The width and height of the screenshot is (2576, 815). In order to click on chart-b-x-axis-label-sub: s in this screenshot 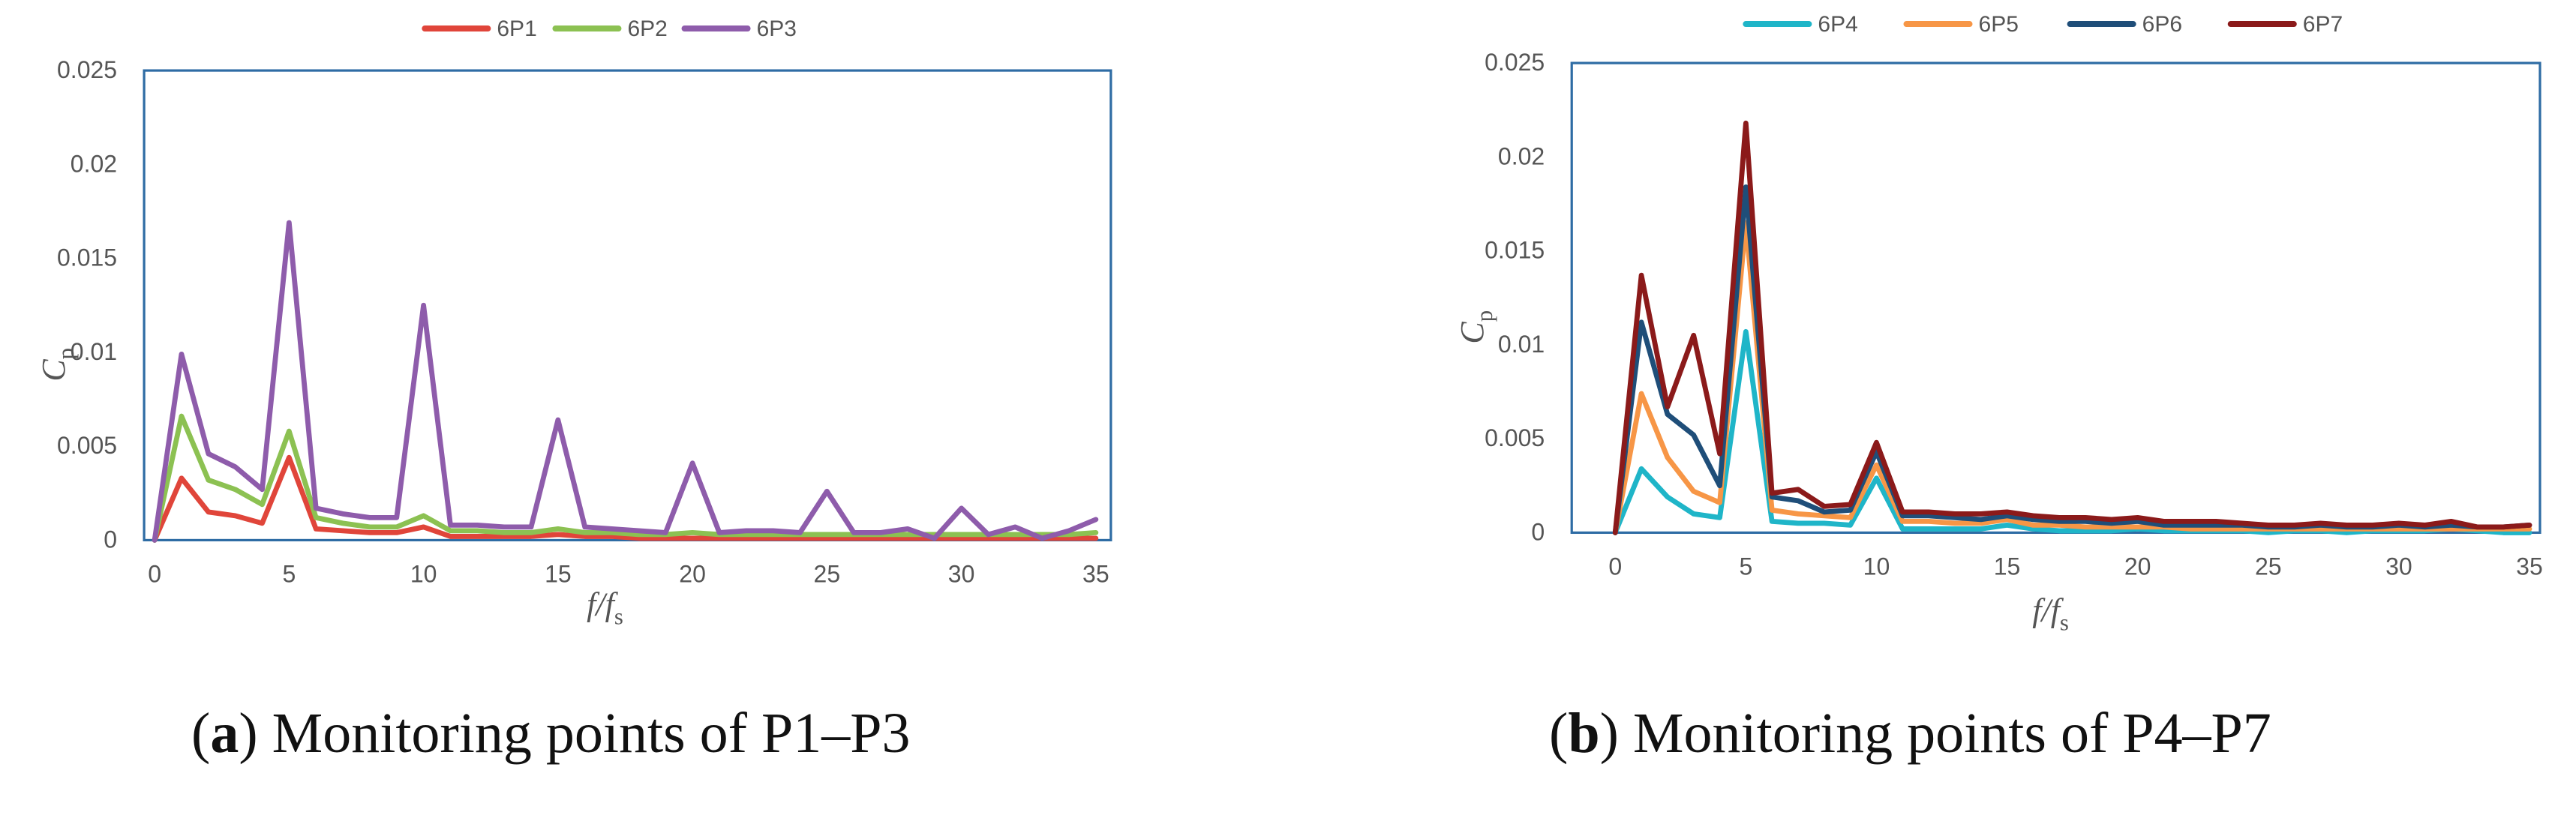, I will do `click(2064, 622)`.